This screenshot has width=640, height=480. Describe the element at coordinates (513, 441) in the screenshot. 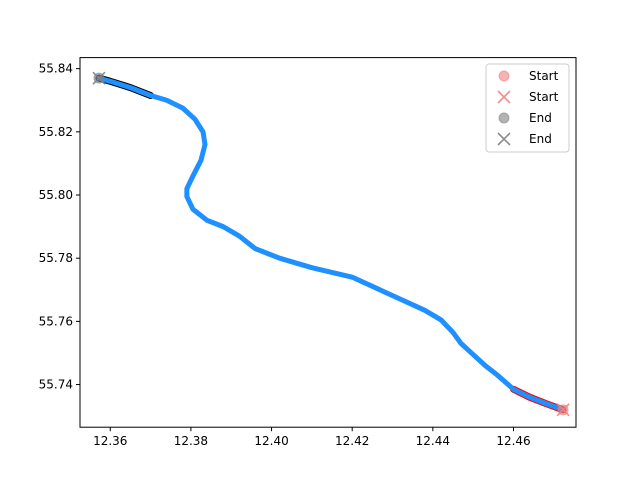

I see `x-tick-label: 12.46` at that location.